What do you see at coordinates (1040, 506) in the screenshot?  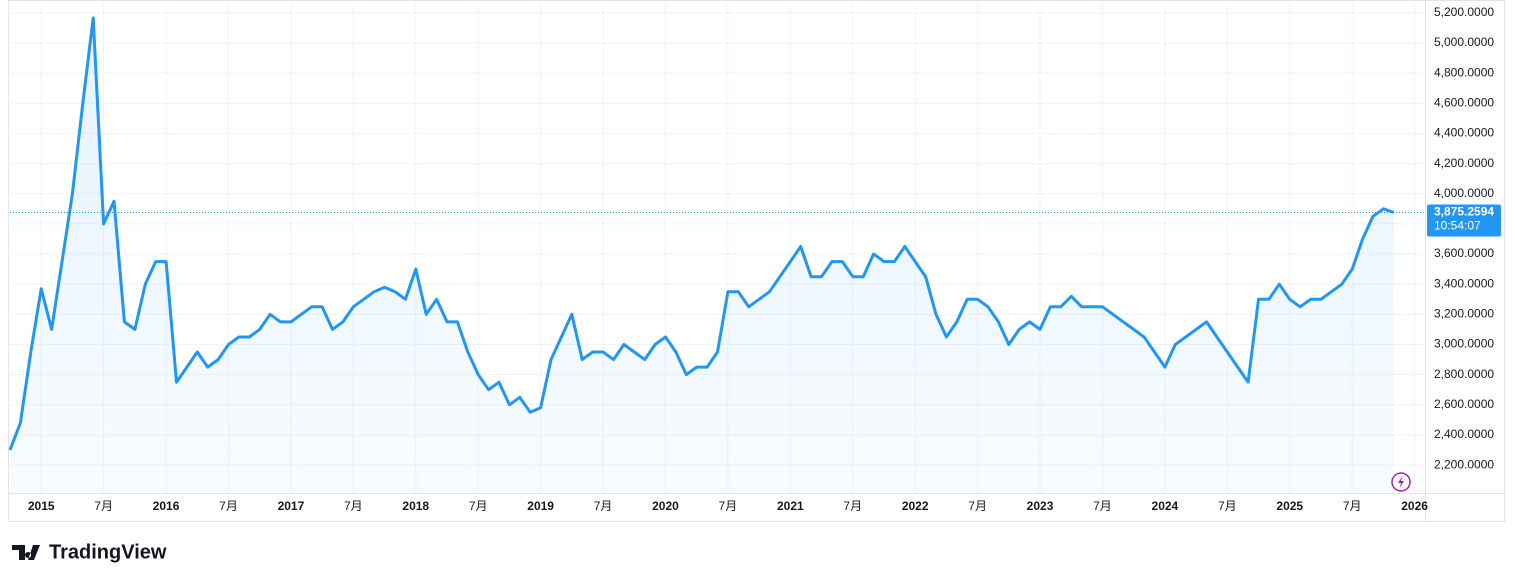 I see `x-tick-label: 2023` at bounding box center [1040, 506].